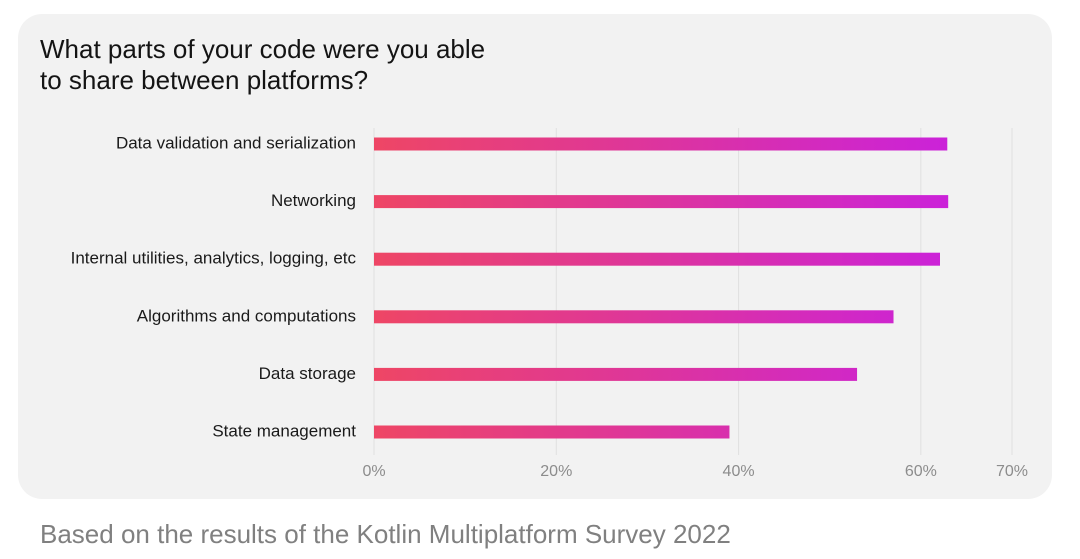 The width and height of the screenshot is (1080, 559). I want to click on x-tick-label: 60%, so click(921, 471).